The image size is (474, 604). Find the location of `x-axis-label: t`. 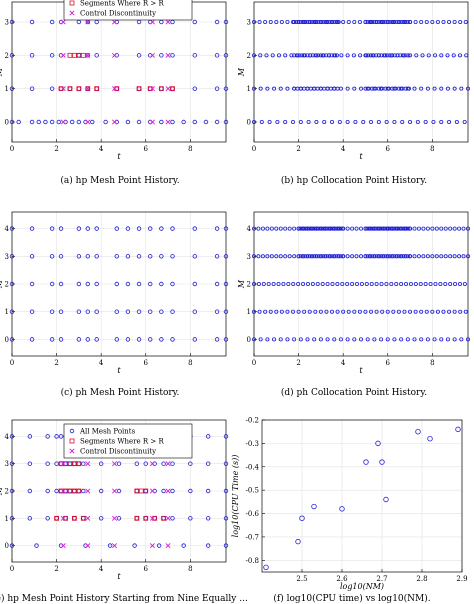

x-axis-label: t is located at coordinates (119, 370).